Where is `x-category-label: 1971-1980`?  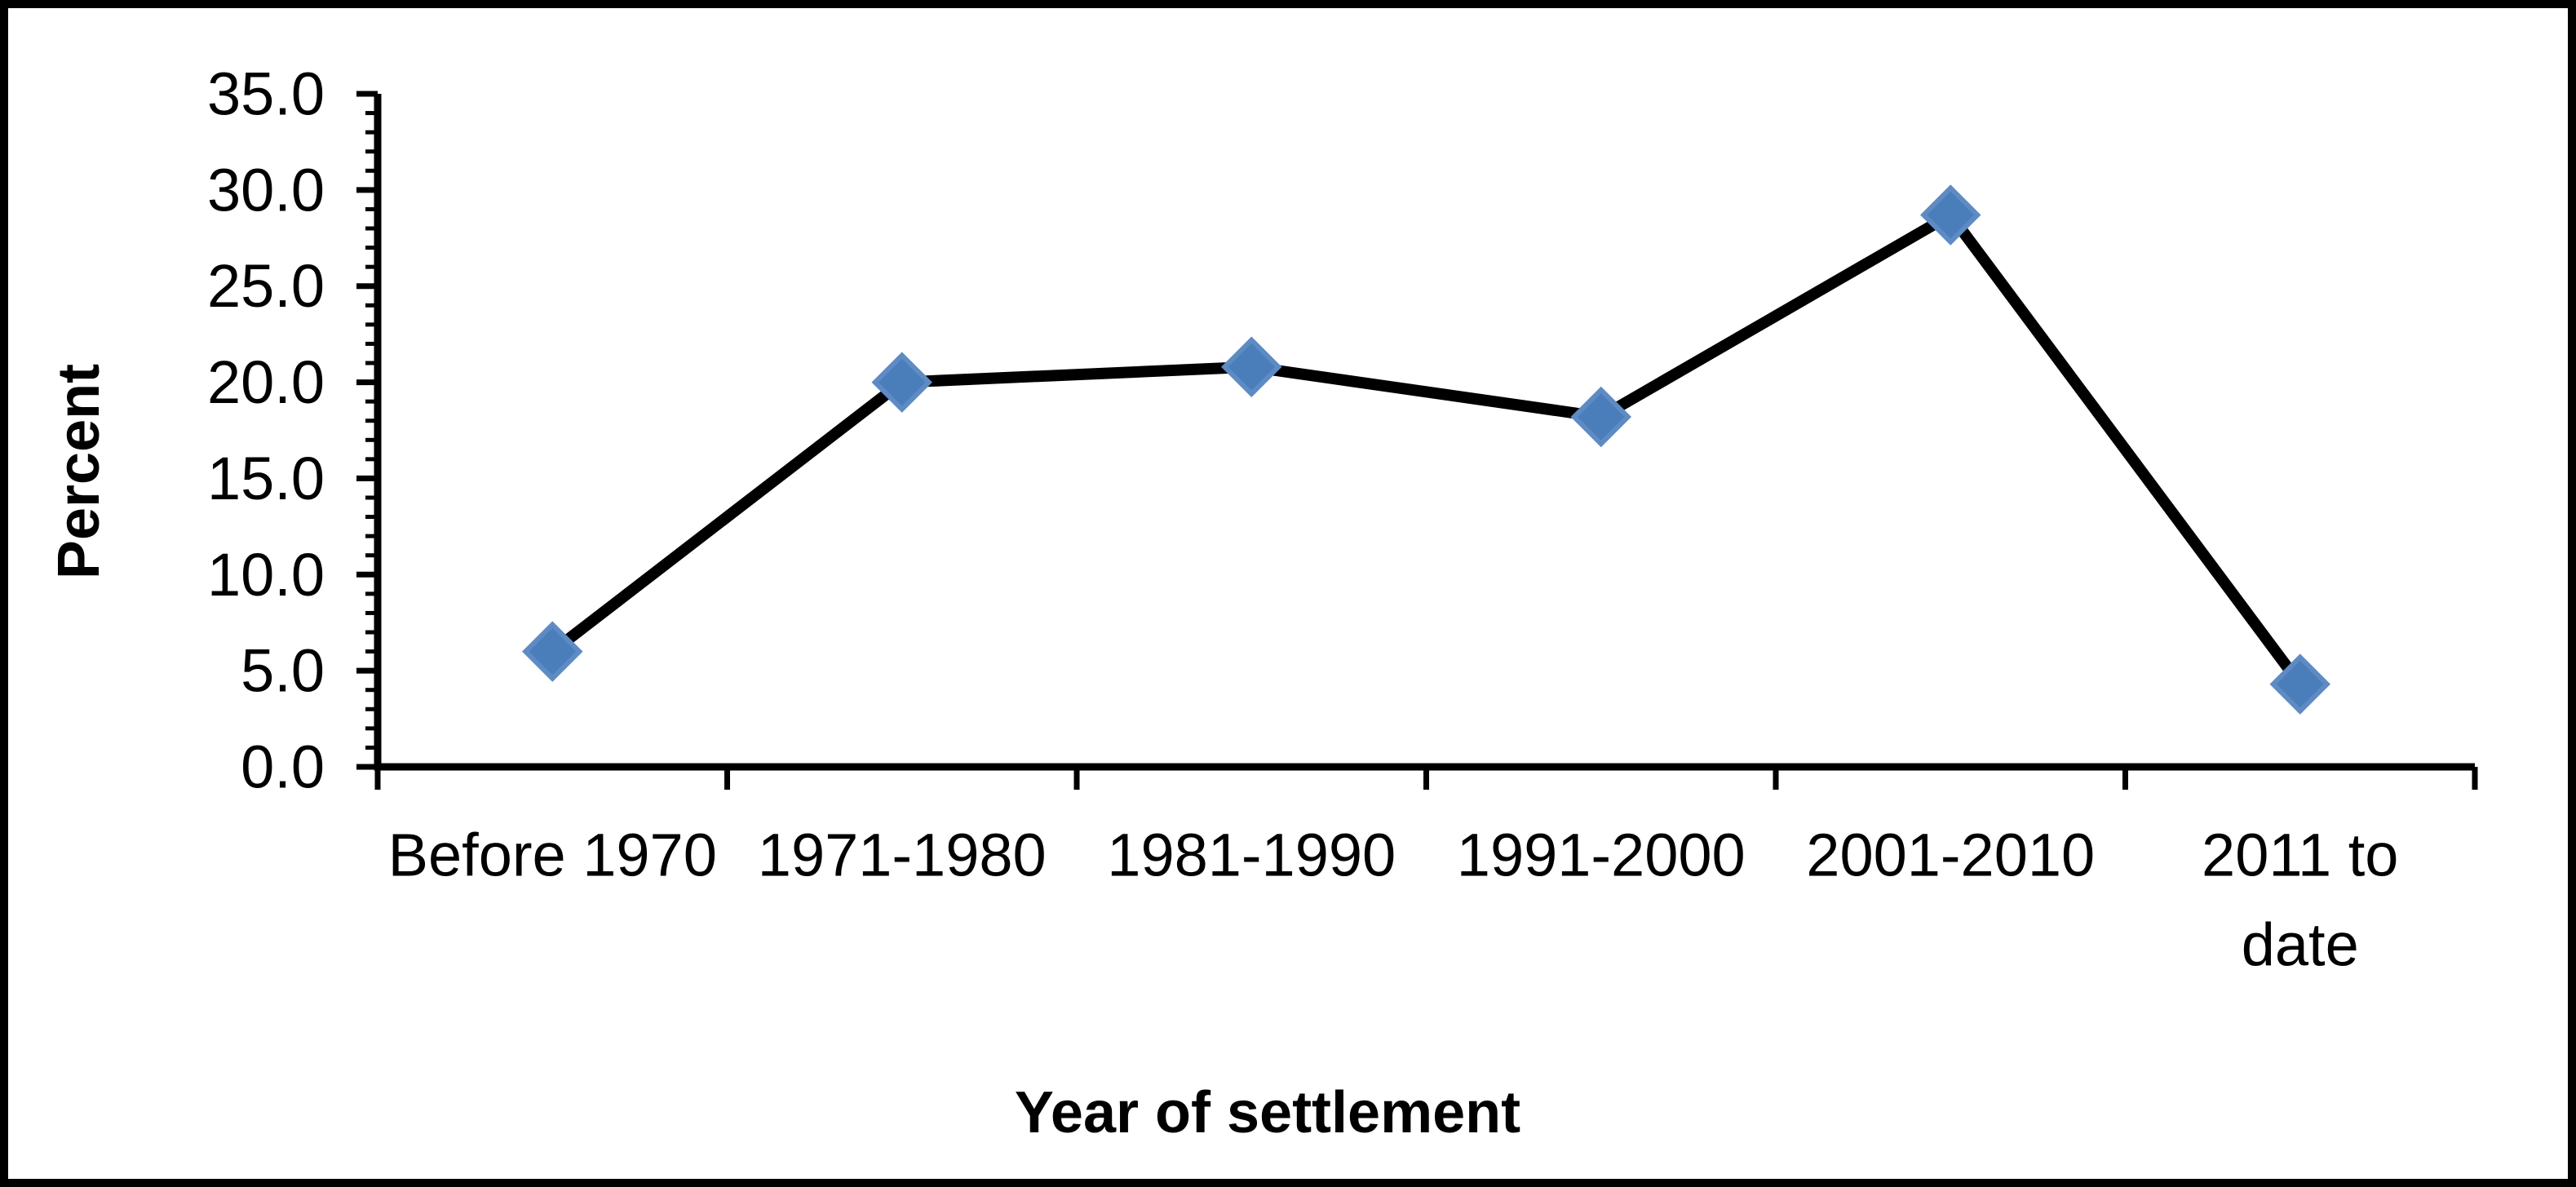 x-category-label: 1971-1980 is located at coordinates (902, 856).